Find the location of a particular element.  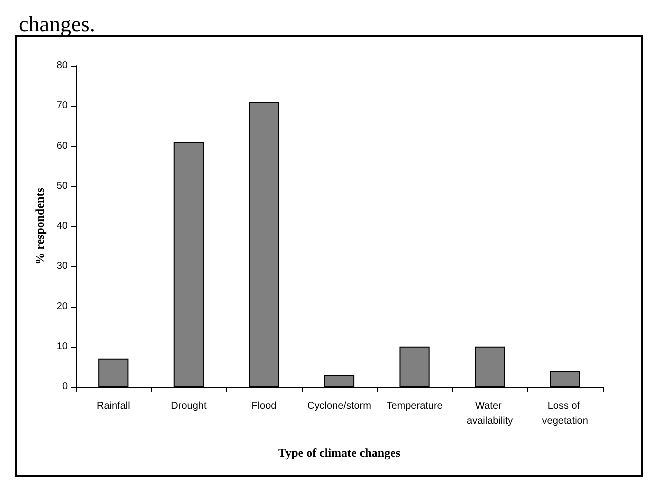

y-tick-label: 60 is located at coordinates (62, 146).